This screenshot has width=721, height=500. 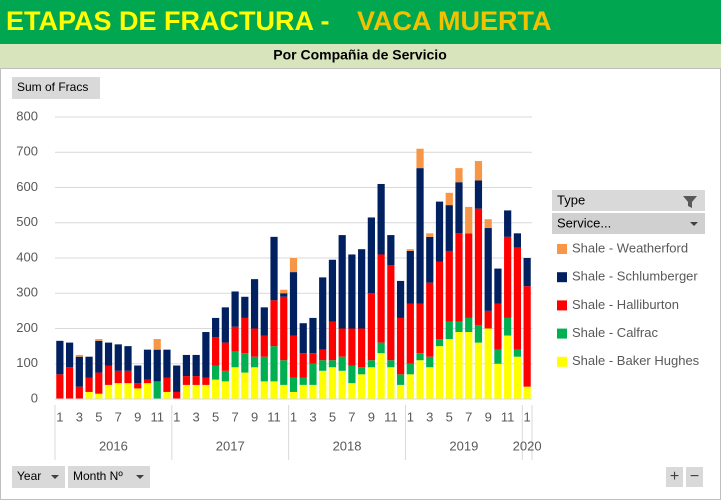 What do you see at coordinates (636, 360) in the screenshot?
I see `legend-label: Shale - Baker Hughes` at bounding box center [636, 360].